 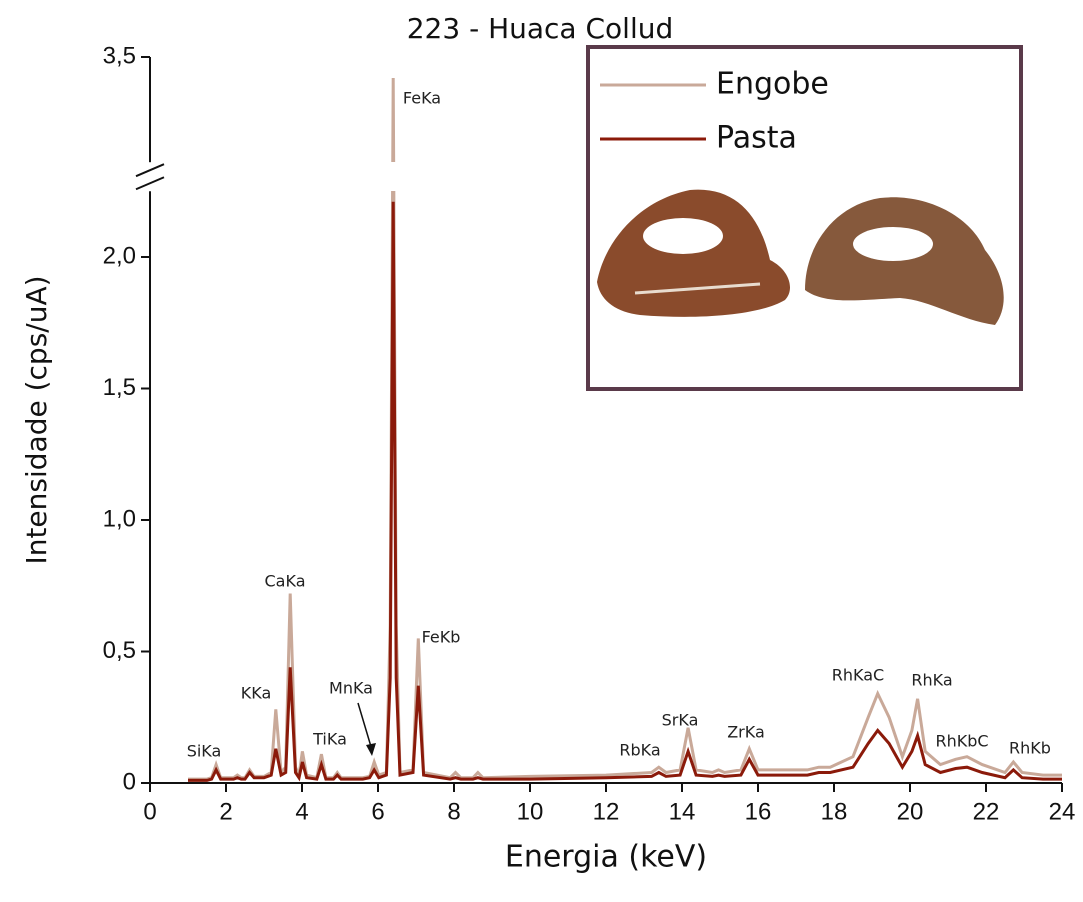 What do you see at coordinates (639, 750) in the screenshot?
I see `peak-label: RbKa` at bounding box center [639, 750].